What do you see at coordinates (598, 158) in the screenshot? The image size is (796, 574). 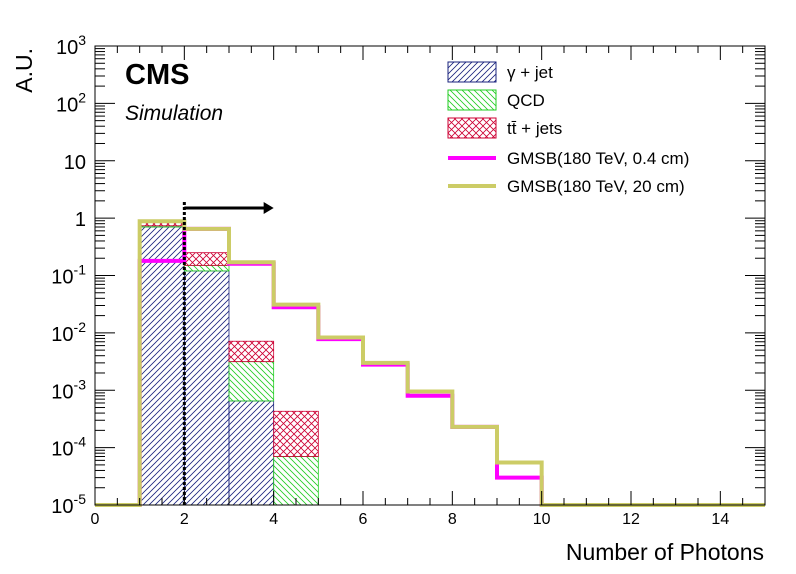 I see `legend-label-gmsb-04: GMSB(180 TeV, 0.4 cm)` at bounding box center [598, 158].